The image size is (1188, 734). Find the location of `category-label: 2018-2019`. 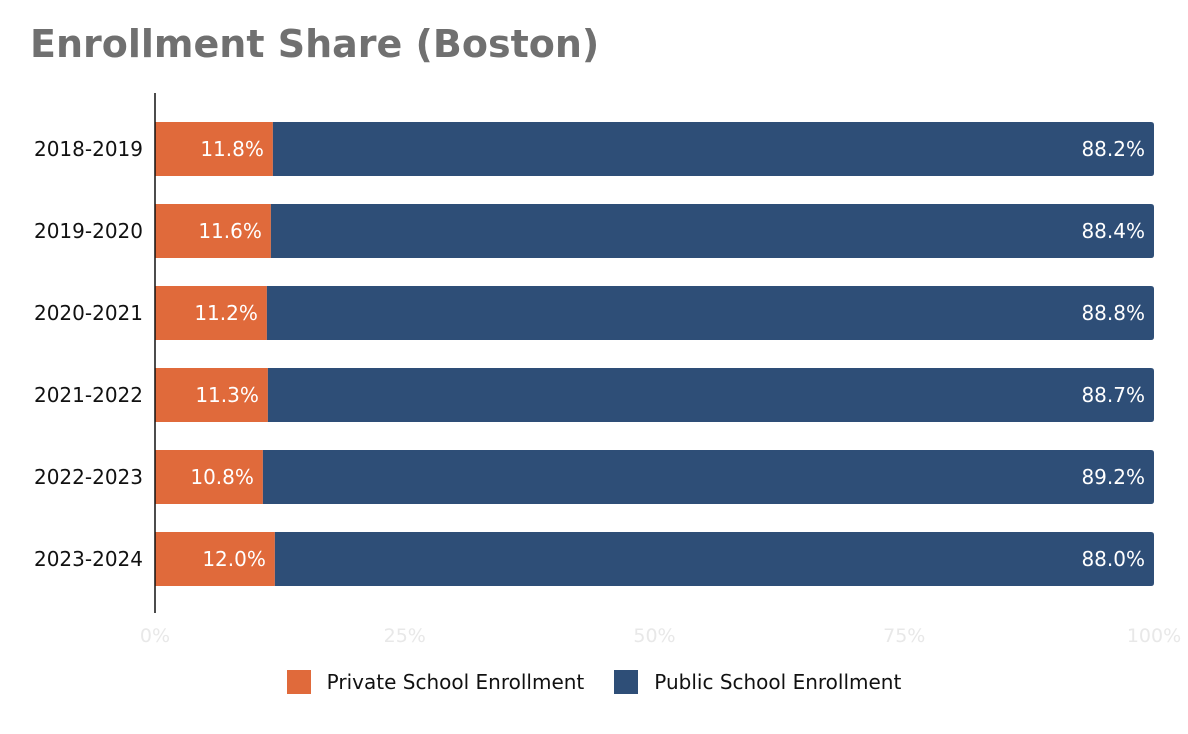

category-label: 2018-2019 is located at coordinates (88, 149).